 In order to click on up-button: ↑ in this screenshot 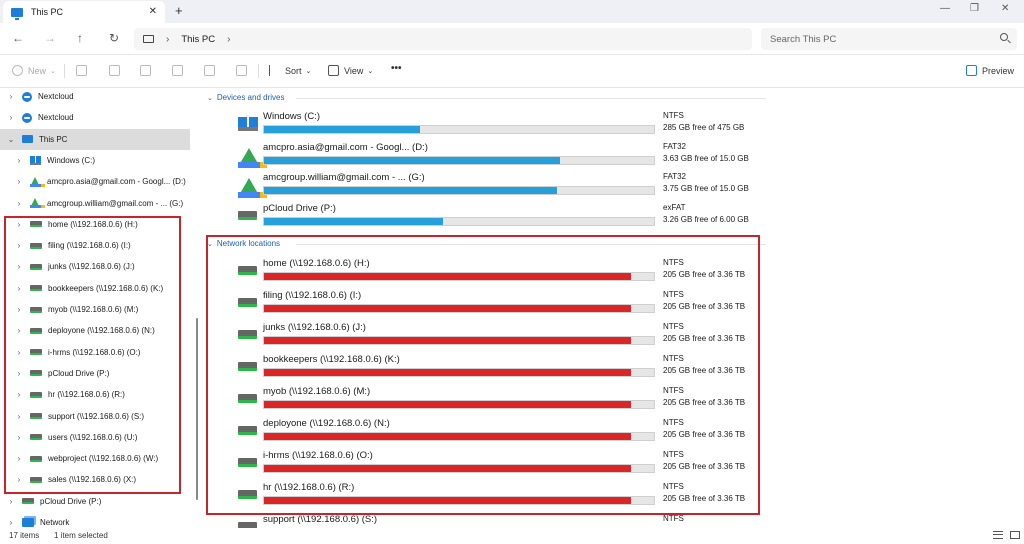, I will do `click(80, 38)`.